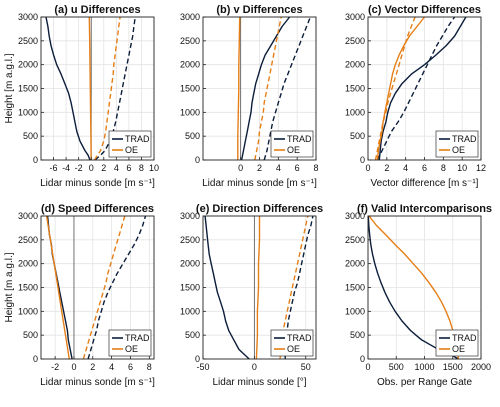 Image resolution: width=500 pixels, height=407 pixels. I want to click on x-tick-label: 12, so click(481, 168).